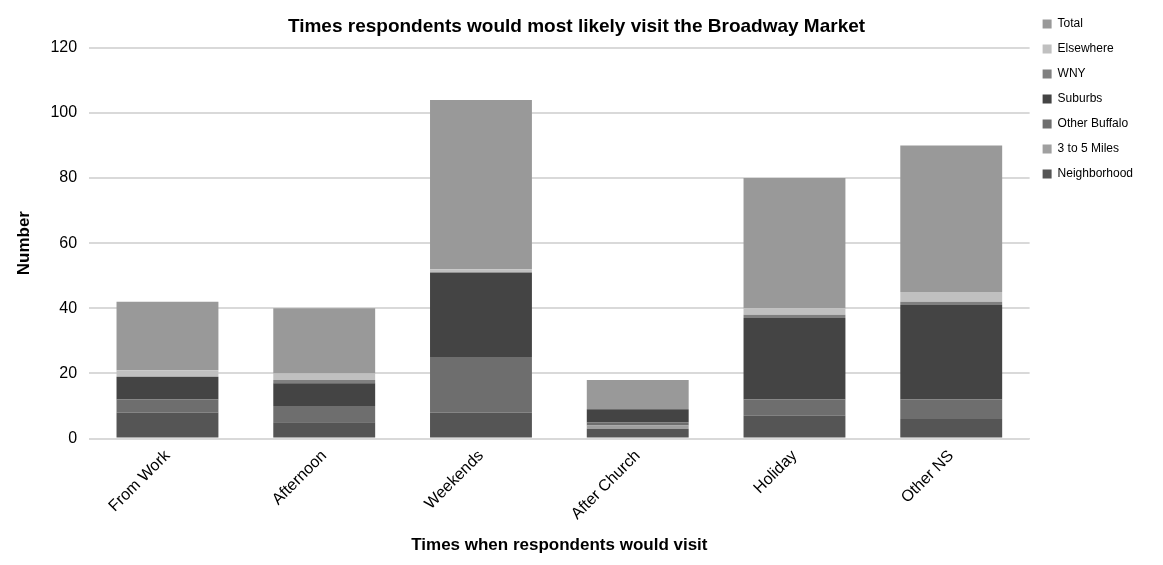 Image resolution: width=1163 pixels, height=565 pixels. Describe the element at coordinates (68, 242) in the screenshot. I see `y-tick-label: 60` at that location.